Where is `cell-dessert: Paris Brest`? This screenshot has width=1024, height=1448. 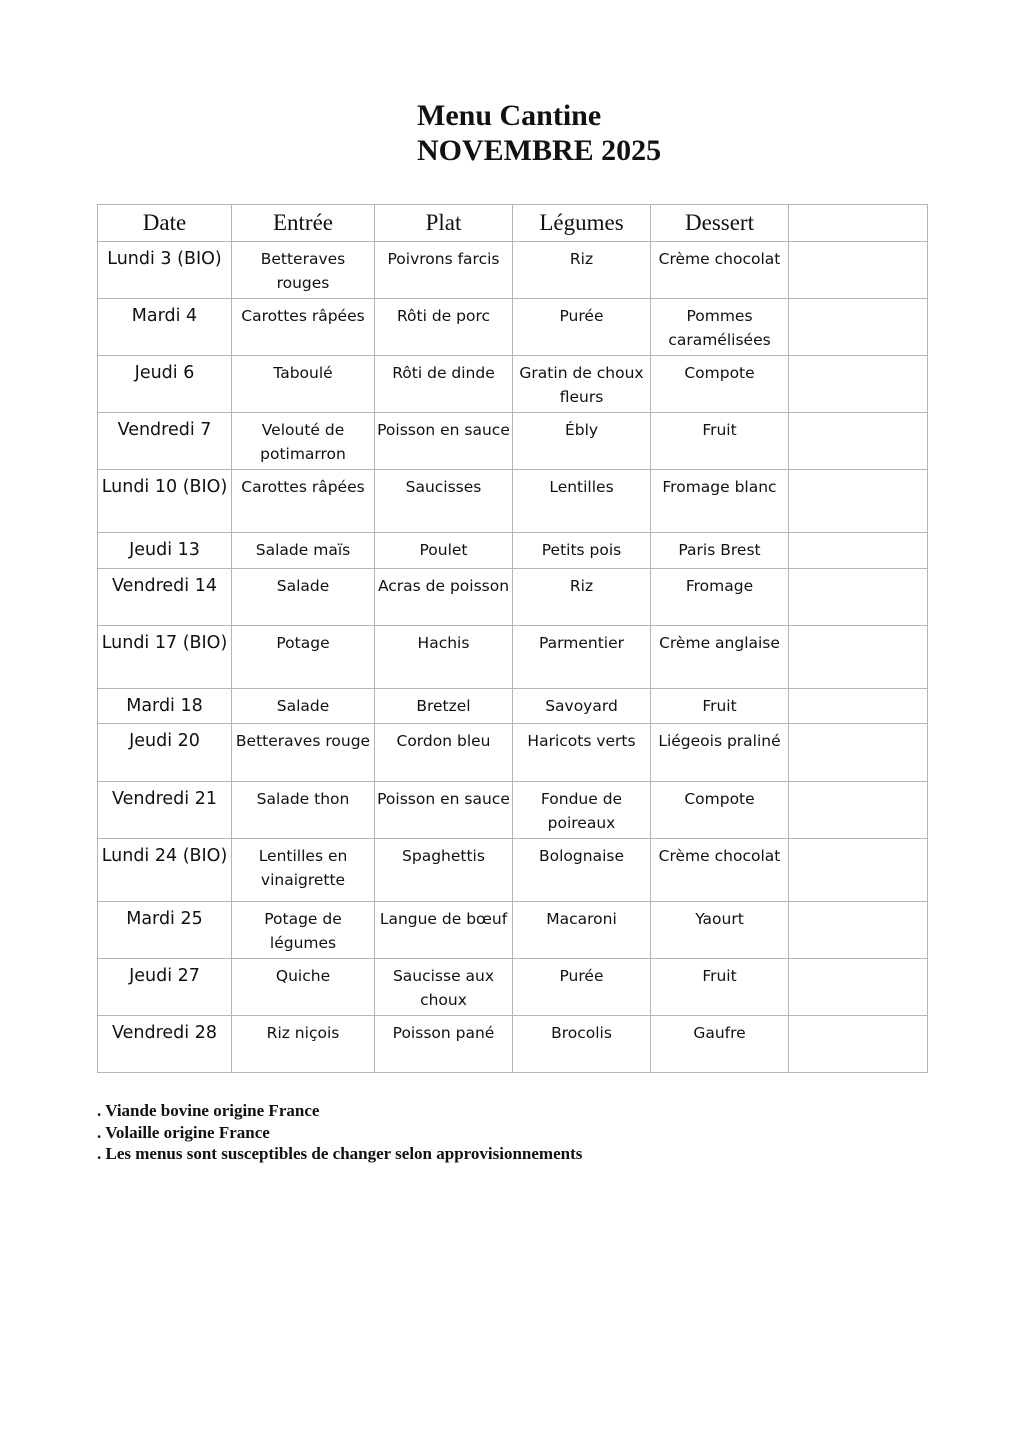 cell-dessert: Paris Brest is located at coordinates (719, 550).